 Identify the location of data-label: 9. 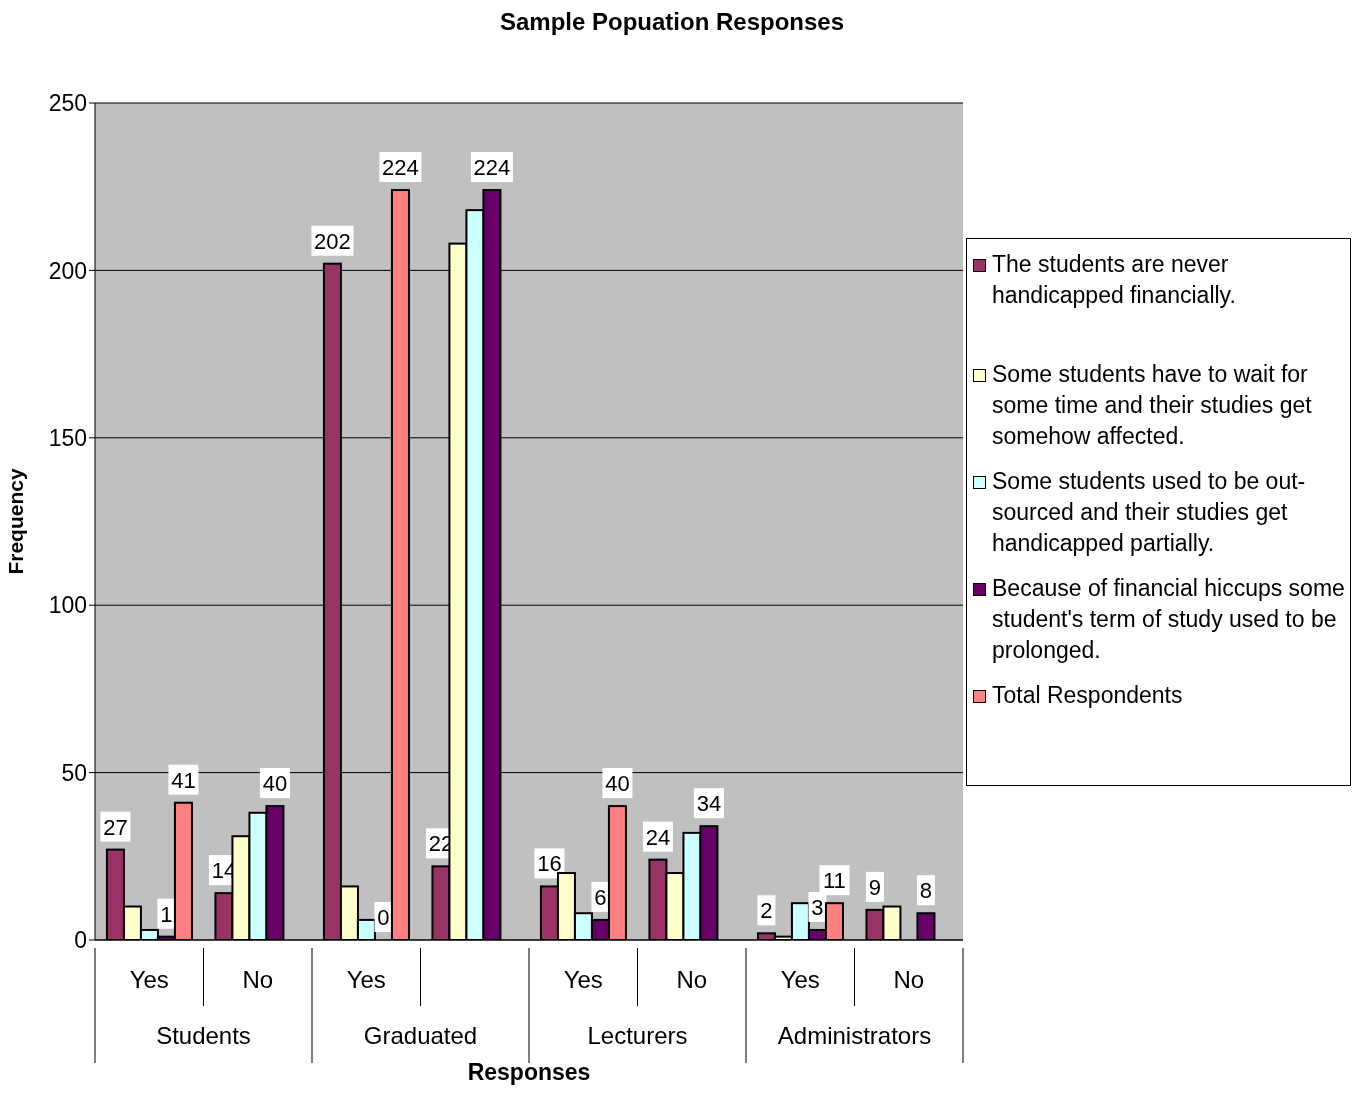
(875, 887).